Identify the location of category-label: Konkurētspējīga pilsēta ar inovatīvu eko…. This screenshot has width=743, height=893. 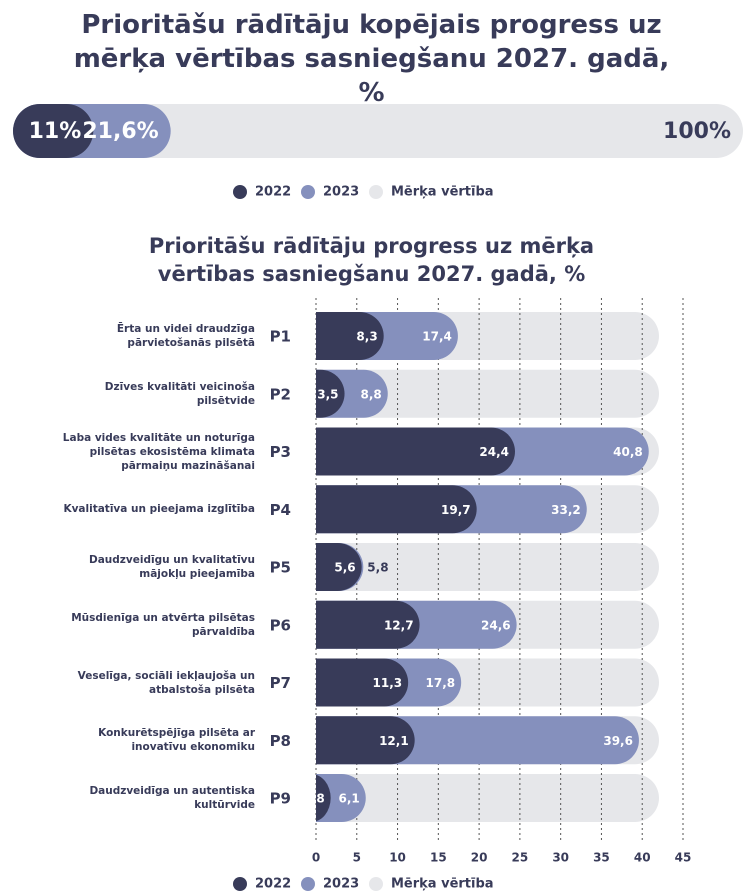
(176, 740).